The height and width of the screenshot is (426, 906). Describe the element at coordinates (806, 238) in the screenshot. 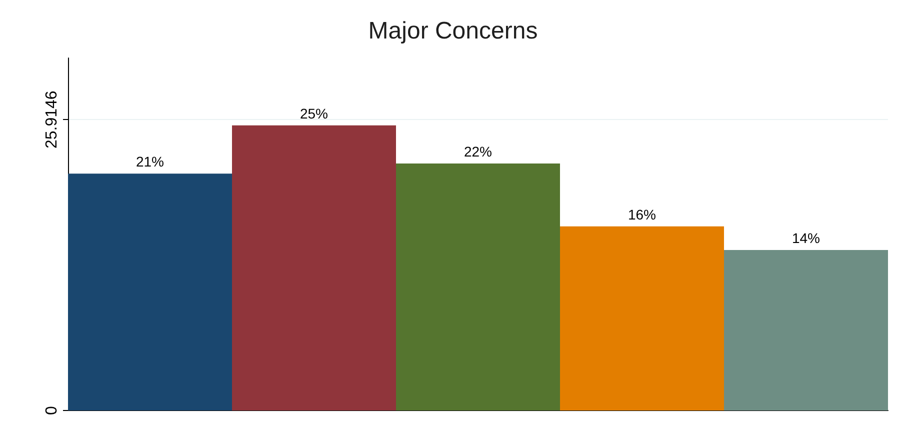

I see `data-label: 14%` at that location.